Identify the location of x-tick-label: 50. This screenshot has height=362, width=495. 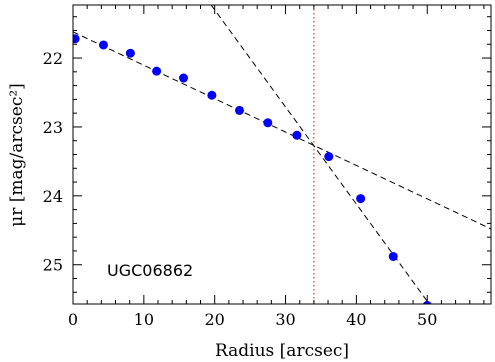
(427, 319).